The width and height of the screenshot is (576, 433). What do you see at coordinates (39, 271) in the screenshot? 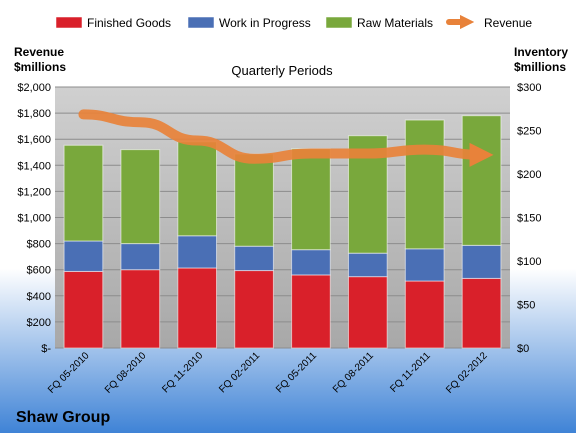
I see `left-tick-label: $600` at bounding box center [39, 271].